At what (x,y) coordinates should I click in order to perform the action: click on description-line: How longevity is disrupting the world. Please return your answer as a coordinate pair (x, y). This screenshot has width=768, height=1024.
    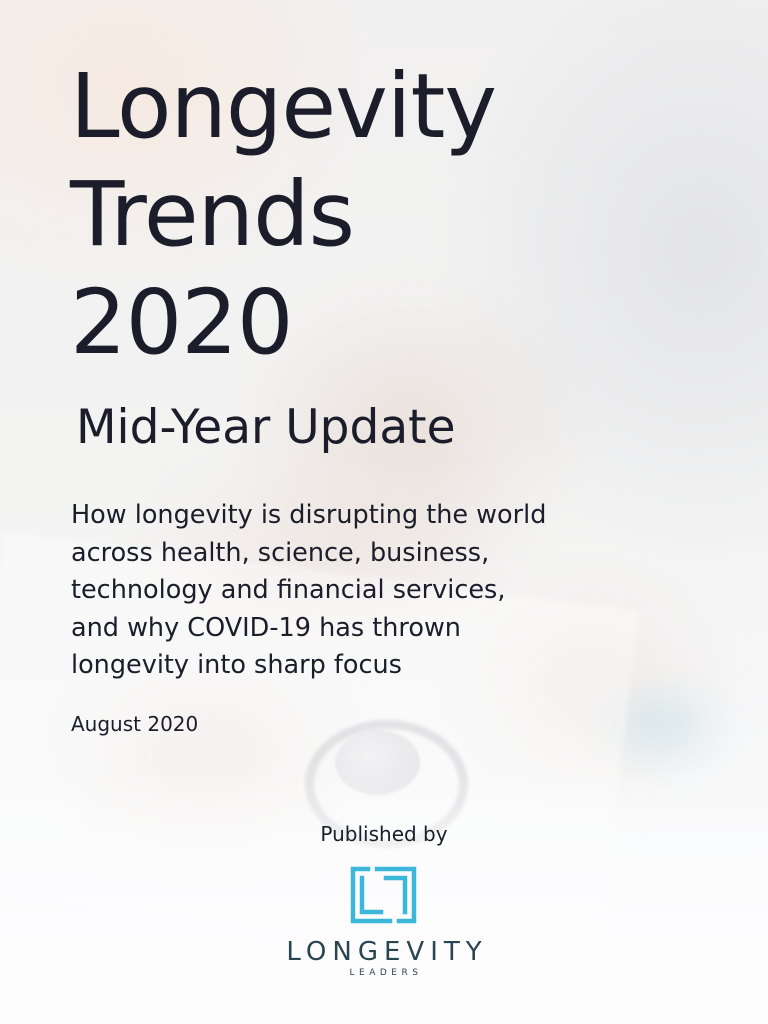
    Looking at the image, I should click on (309, 515).